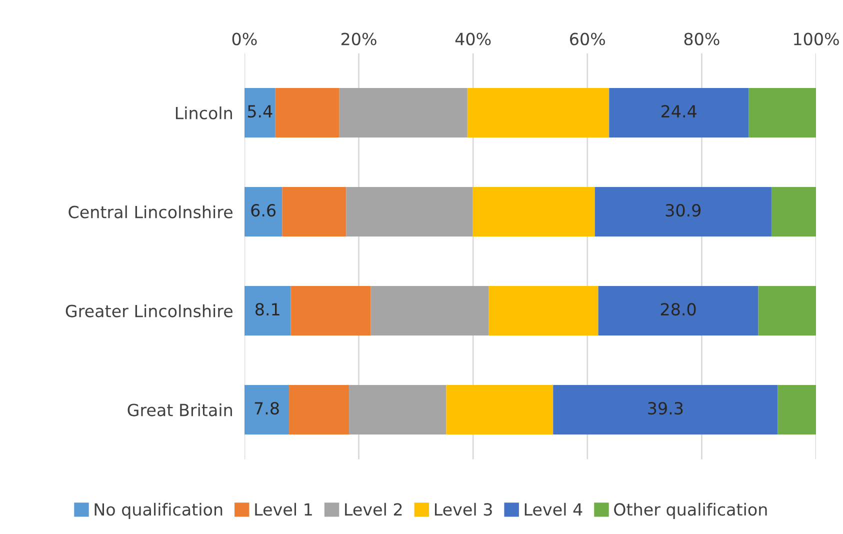 The height and width of the screenshot is (534, 843). Describe the element at coordinates (158, 510) in the screenshot. I see `legend-label: No qualification` at that location.